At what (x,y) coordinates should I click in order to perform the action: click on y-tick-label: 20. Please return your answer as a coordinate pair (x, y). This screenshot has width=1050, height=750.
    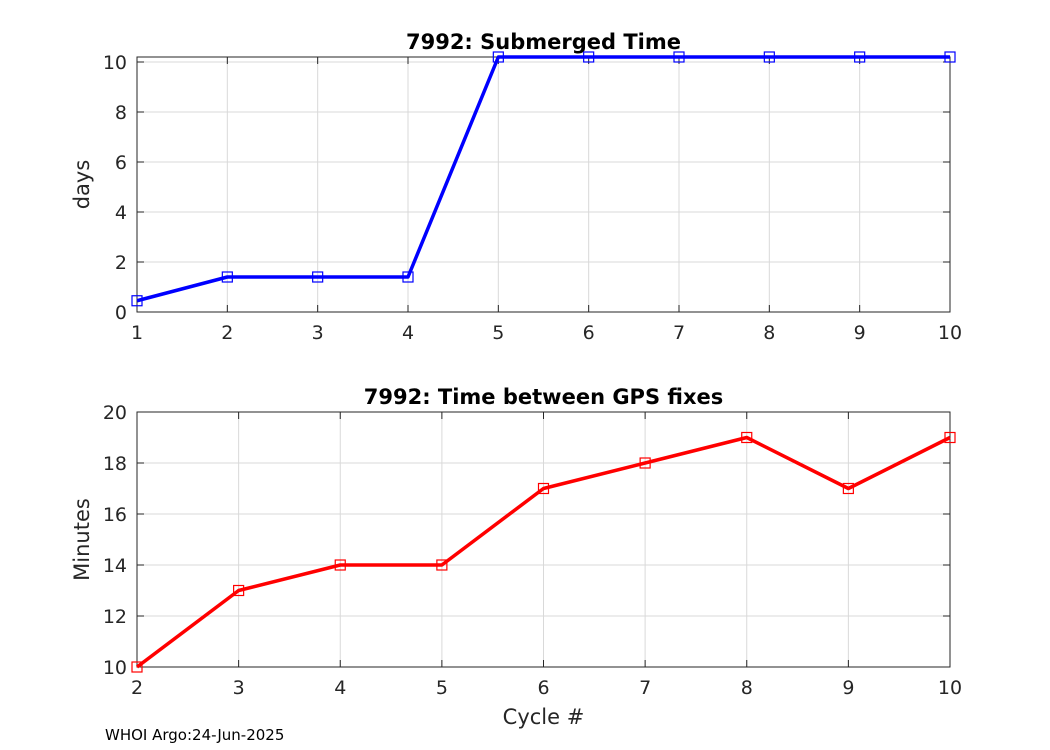
    Looking at the image, I should click on (115, 413).